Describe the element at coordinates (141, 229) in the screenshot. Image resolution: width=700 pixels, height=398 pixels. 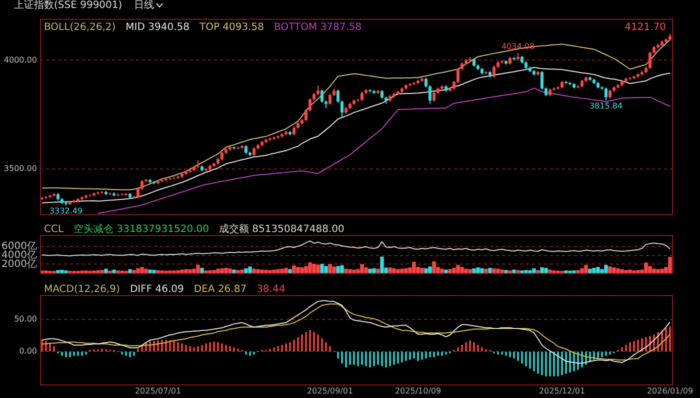
I see `annotation: 空头减仓 331837931520.00` at that location.